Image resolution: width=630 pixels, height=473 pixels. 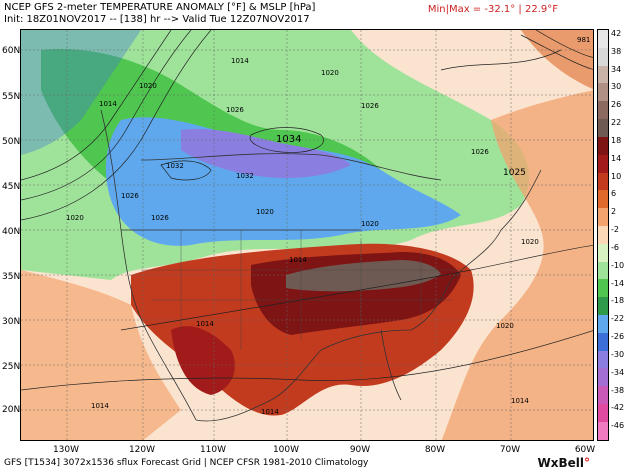 What do you see at coordinates (615, 247) in the screenshot?
I see `colorbar-label: -6` at bounding box center [615, 247].